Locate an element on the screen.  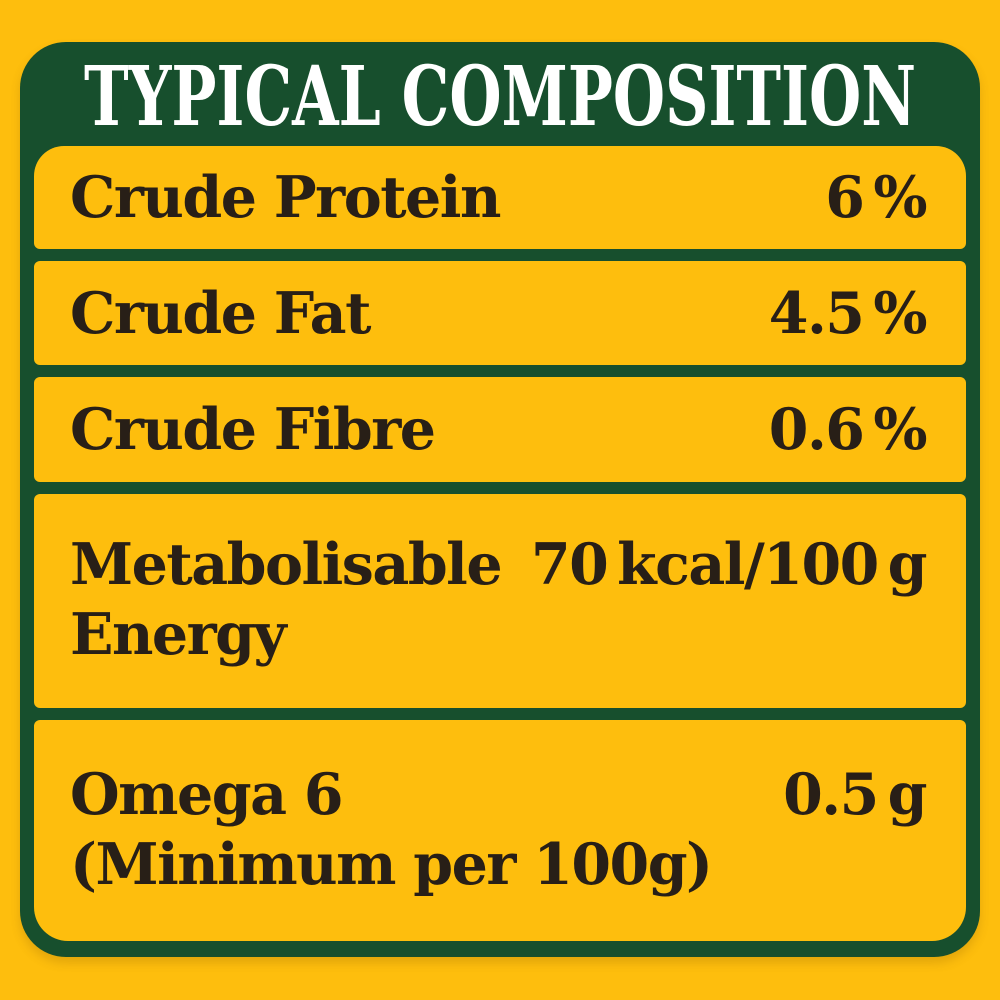
row-label-text: Crude Fat is located at coordinates (220, 313).